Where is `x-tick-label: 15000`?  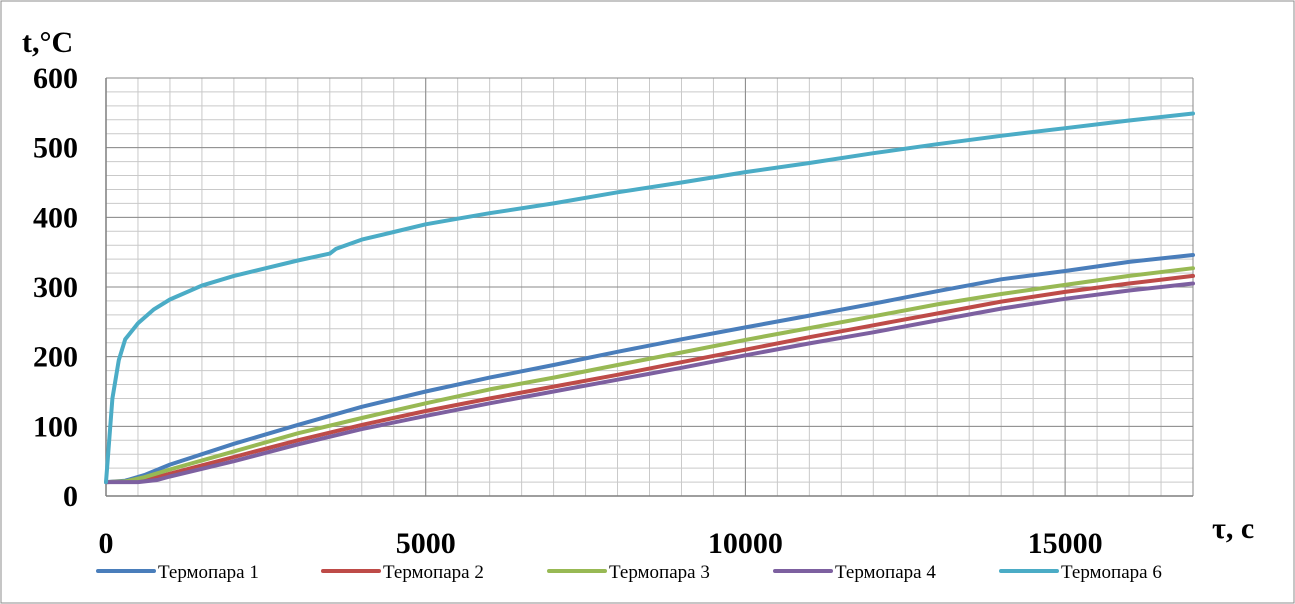 x-tick-label: 15000 is located at coordinates (1065, 543).